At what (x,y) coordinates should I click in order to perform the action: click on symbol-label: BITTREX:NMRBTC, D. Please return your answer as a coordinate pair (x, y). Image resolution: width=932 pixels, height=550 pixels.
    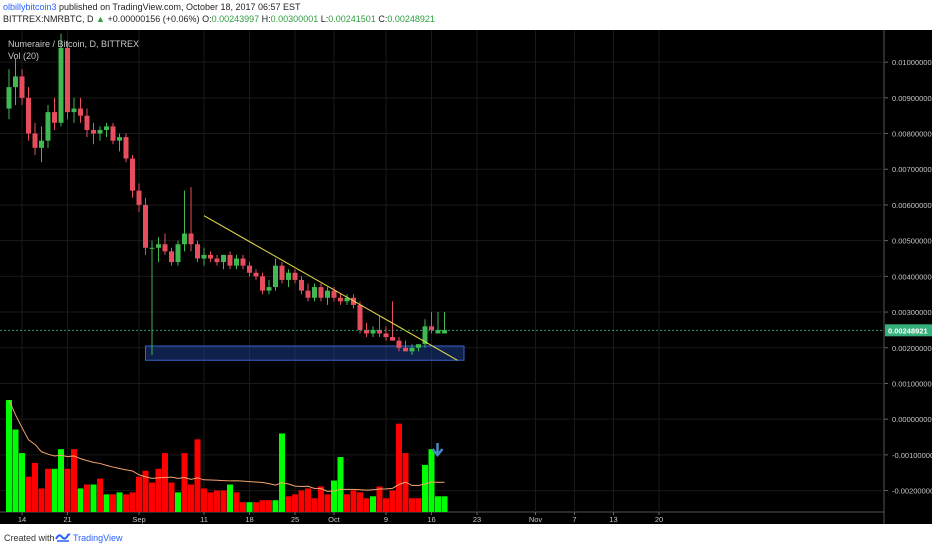
    Looking at the image, I should click on (48, 19).